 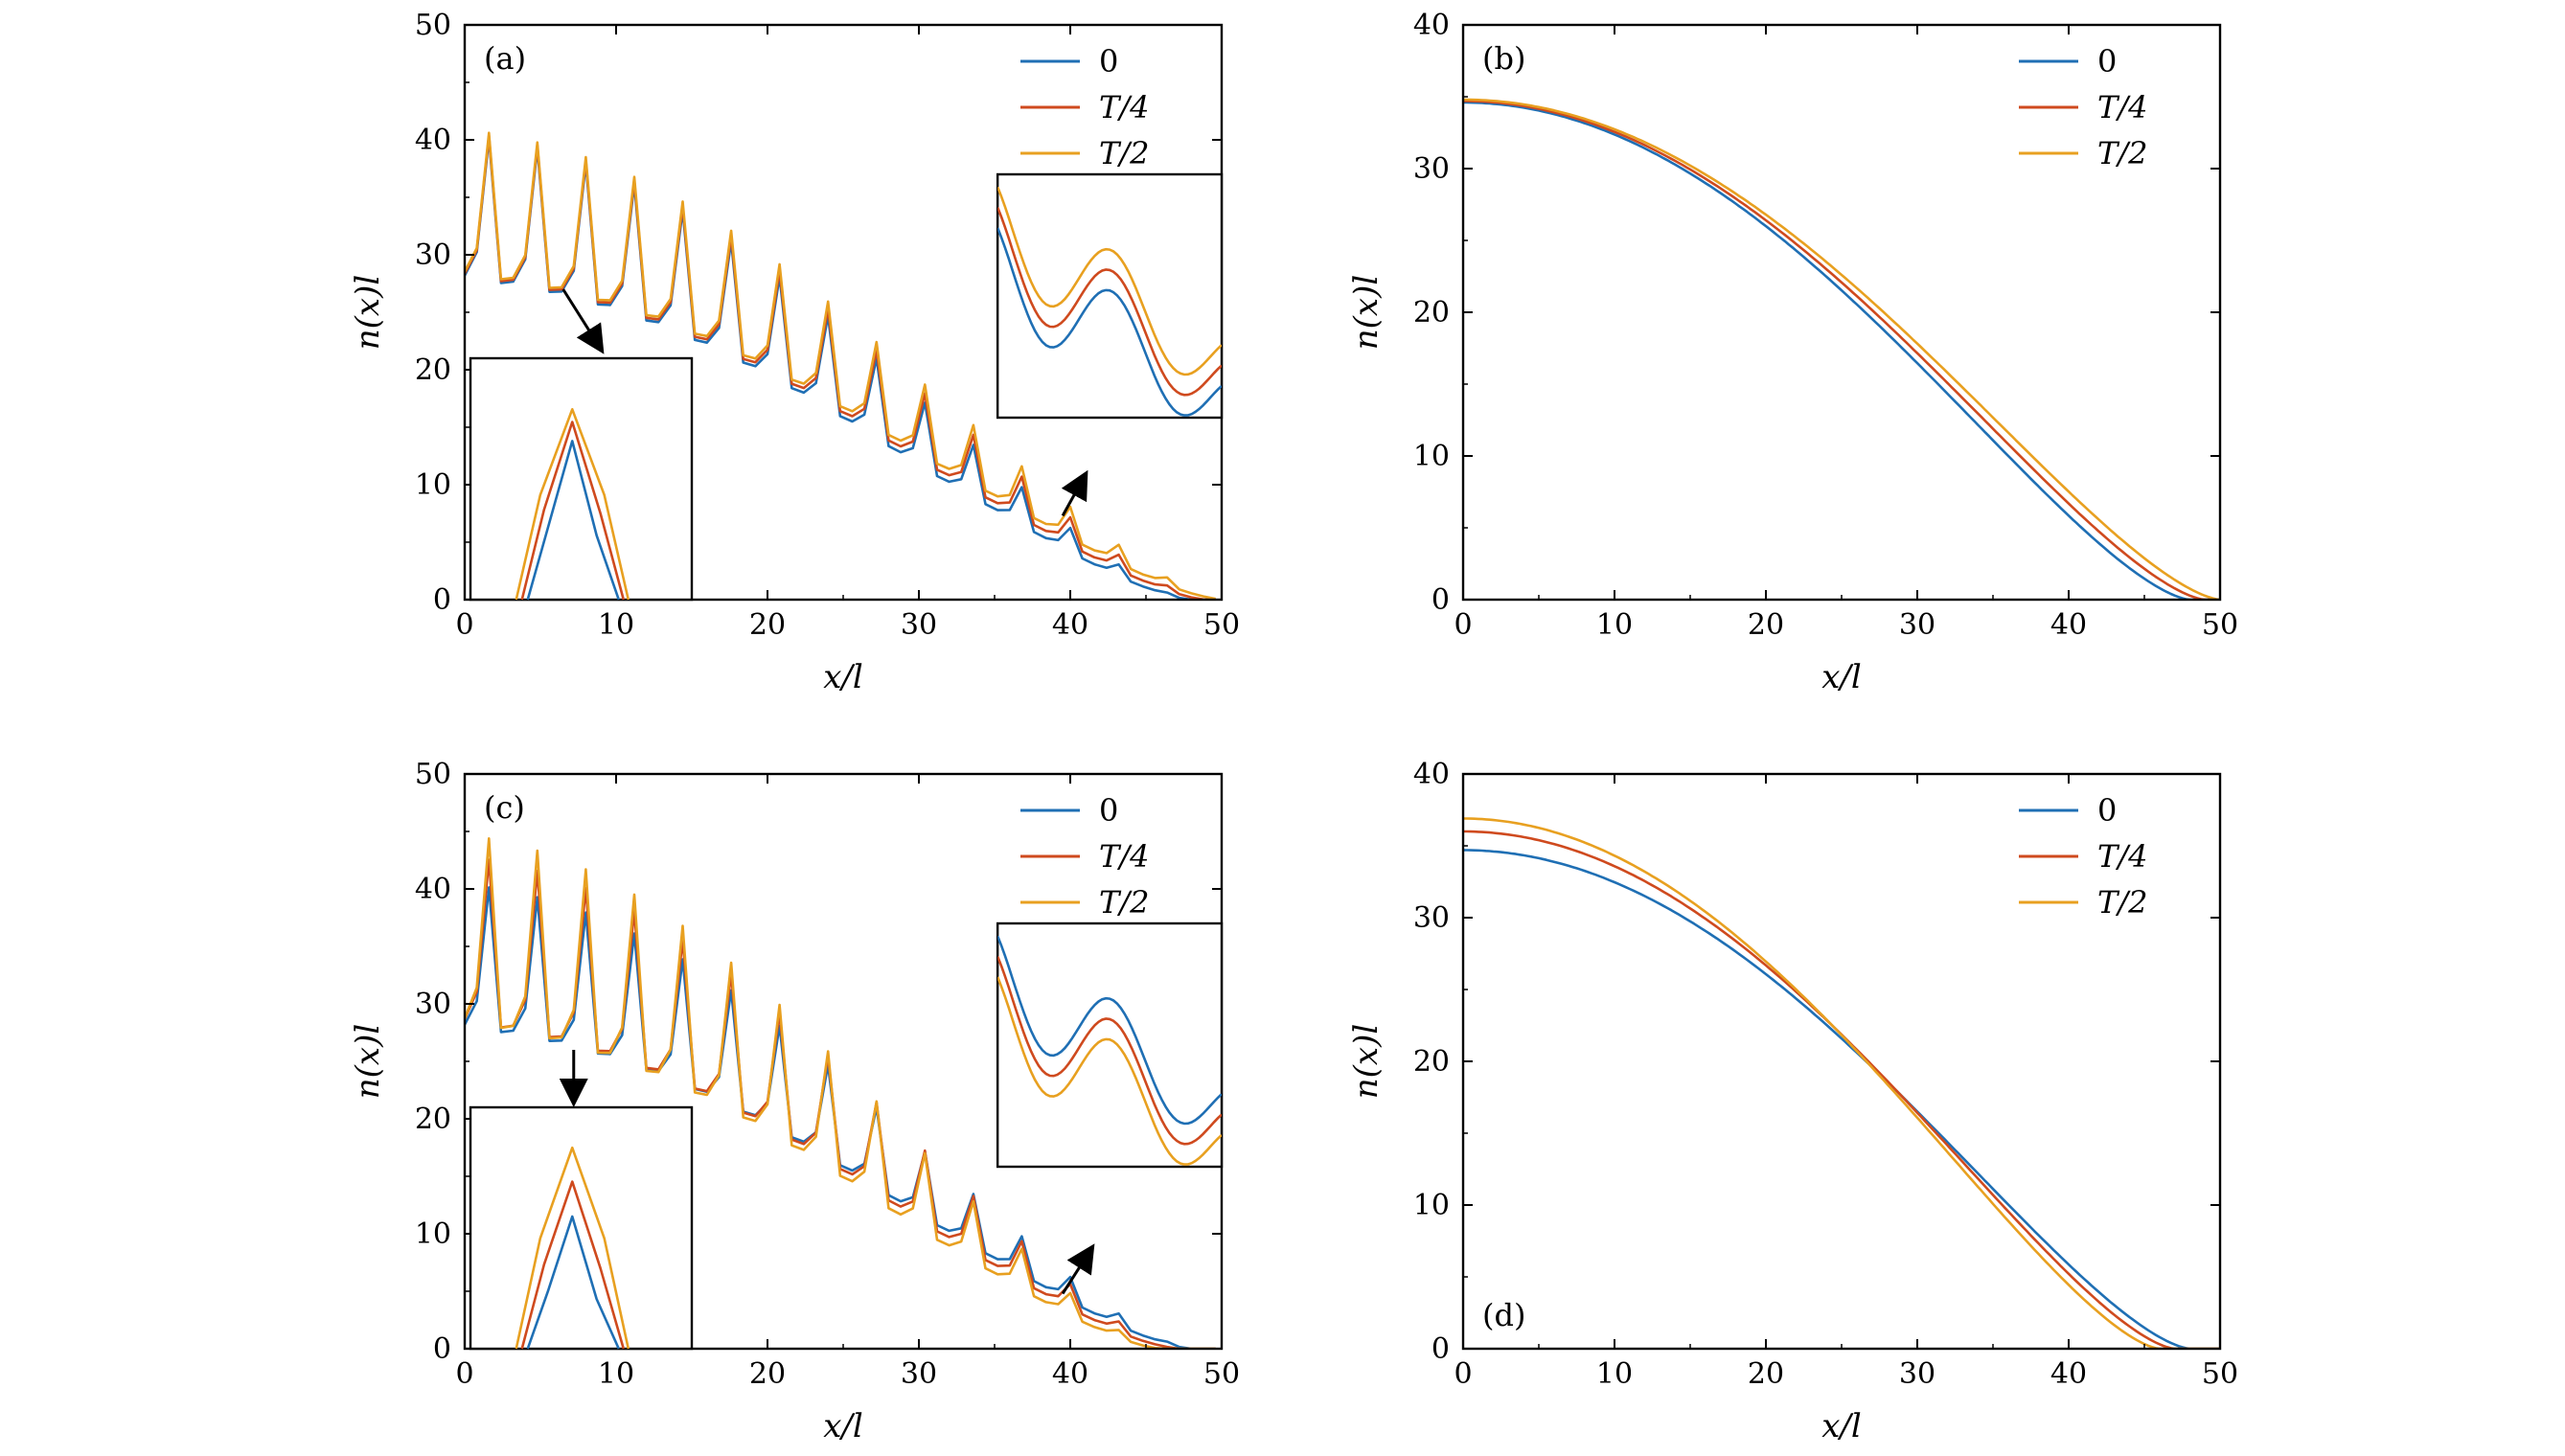 What do you see at coordinates (1503, 1315) in the screenshot?
I see `panel-label: (d)` at bounding box center [1503, 1315].